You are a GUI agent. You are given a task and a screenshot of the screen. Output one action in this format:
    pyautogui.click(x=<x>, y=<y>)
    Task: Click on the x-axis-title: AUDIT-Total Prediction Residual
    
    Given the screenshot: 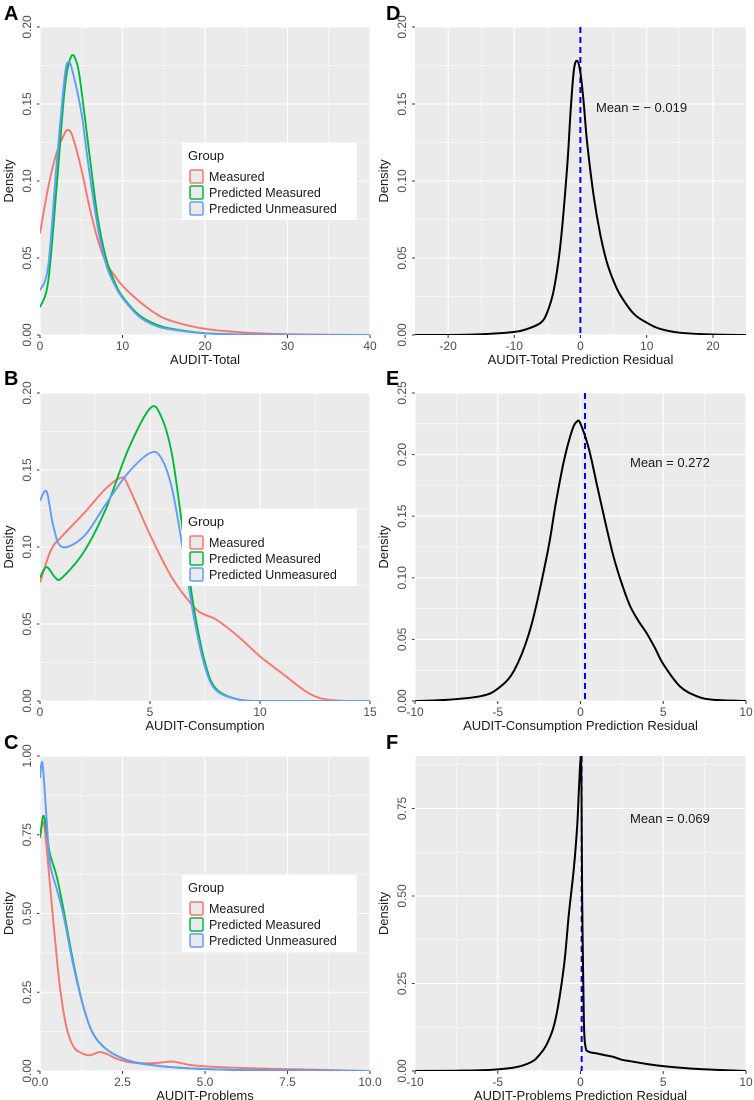 What is the action you would take?
    pyautogui.click(x=581, y=359)
    